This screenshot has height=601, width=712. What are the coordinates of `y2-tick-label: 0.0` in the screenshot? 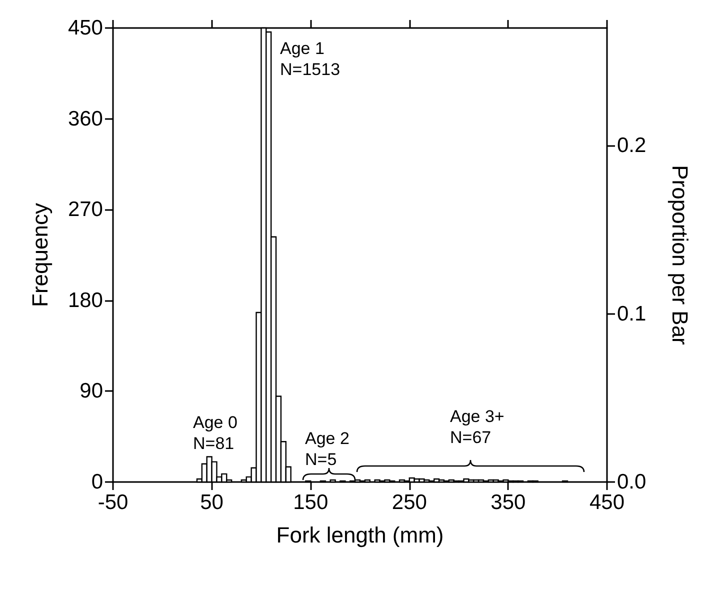 It's located at (631, 482).